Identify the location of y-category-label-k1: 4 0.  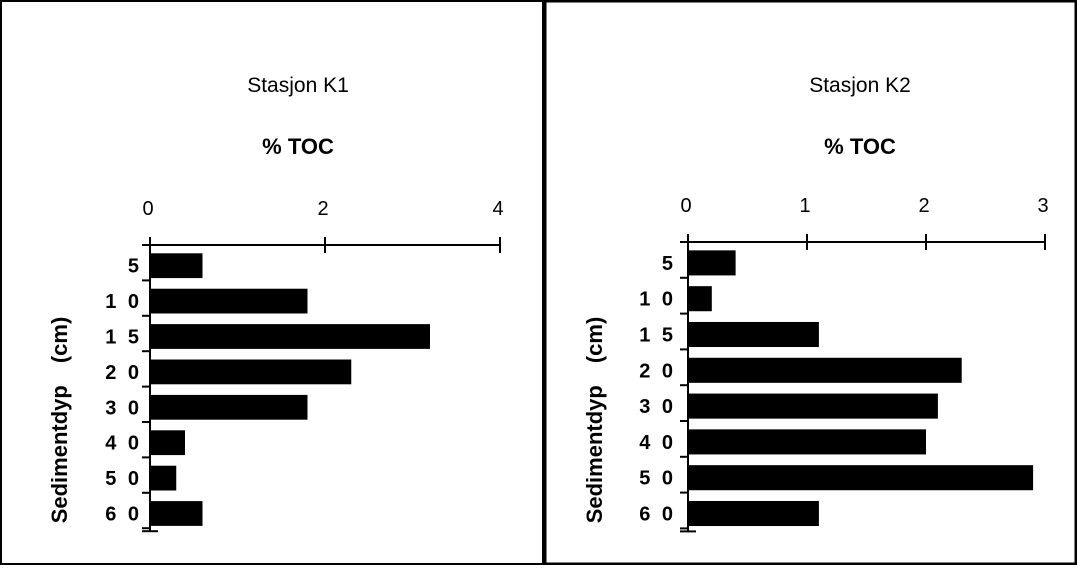
(123, 444).